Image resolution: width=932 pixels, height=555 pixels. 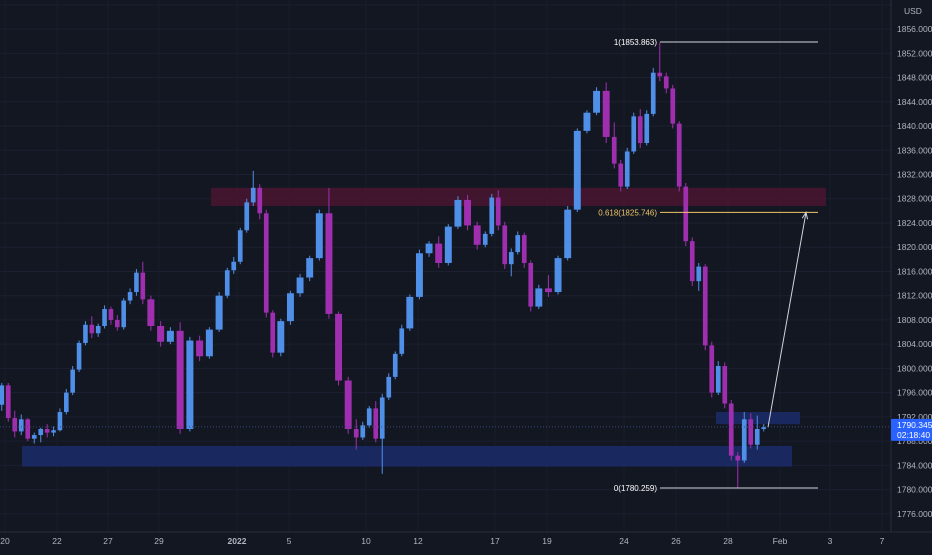 What do you see at coordinates (914, 53) in the screenshot?
I see `y-tick-label: 1852.000` at bounding box center [914, 53].